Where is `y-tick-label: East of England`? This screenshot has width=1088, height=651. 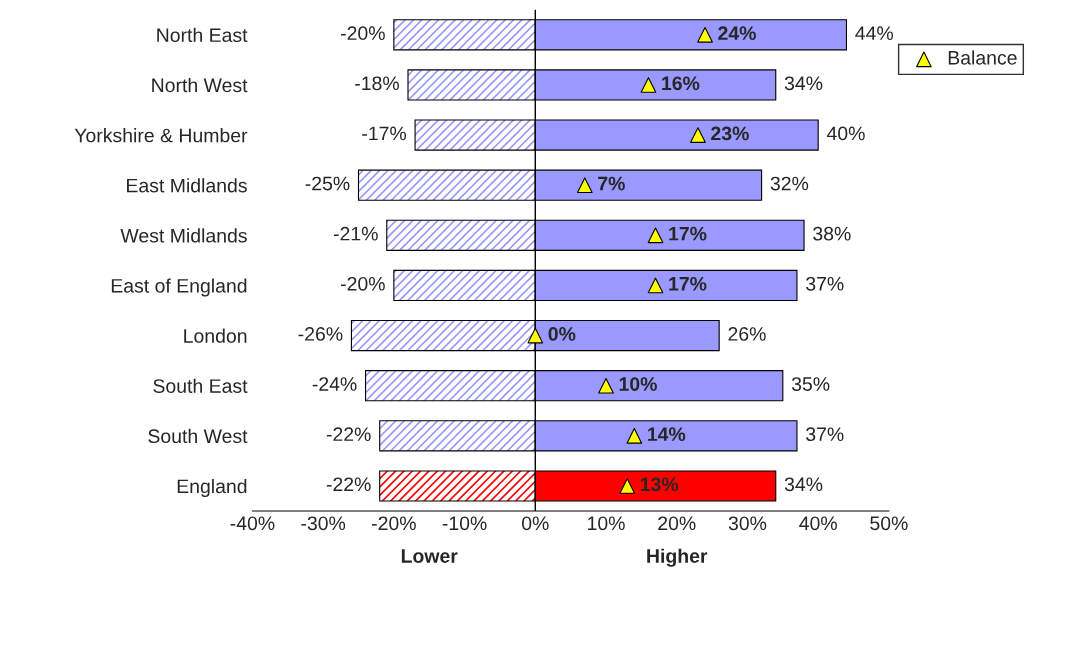
y-tick-label: East of England is located at coordinates (179, 287).